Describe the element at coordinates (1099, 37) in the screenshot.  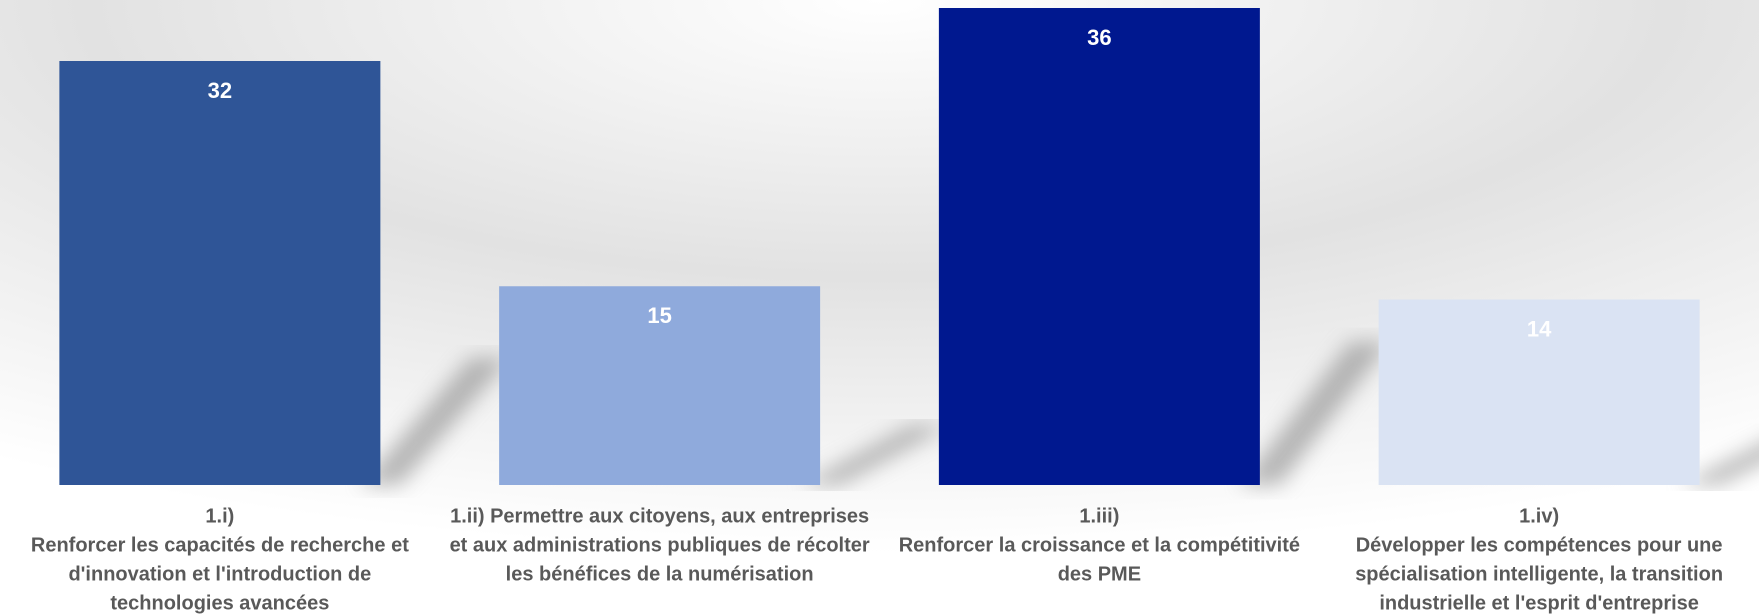
I see `value-label: 36` at that location.